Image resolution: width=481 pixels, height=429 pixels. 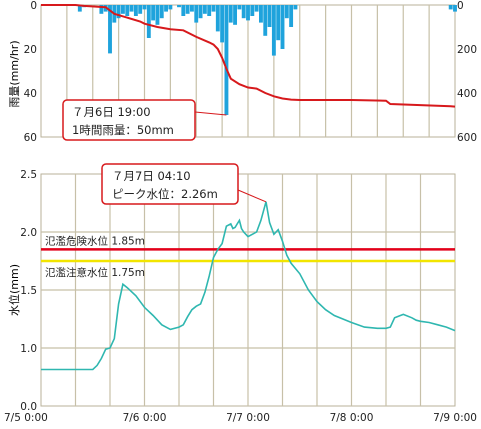 I want to click on time-x-tick-label: 7/5 0:00, so click(x=26, y=418).